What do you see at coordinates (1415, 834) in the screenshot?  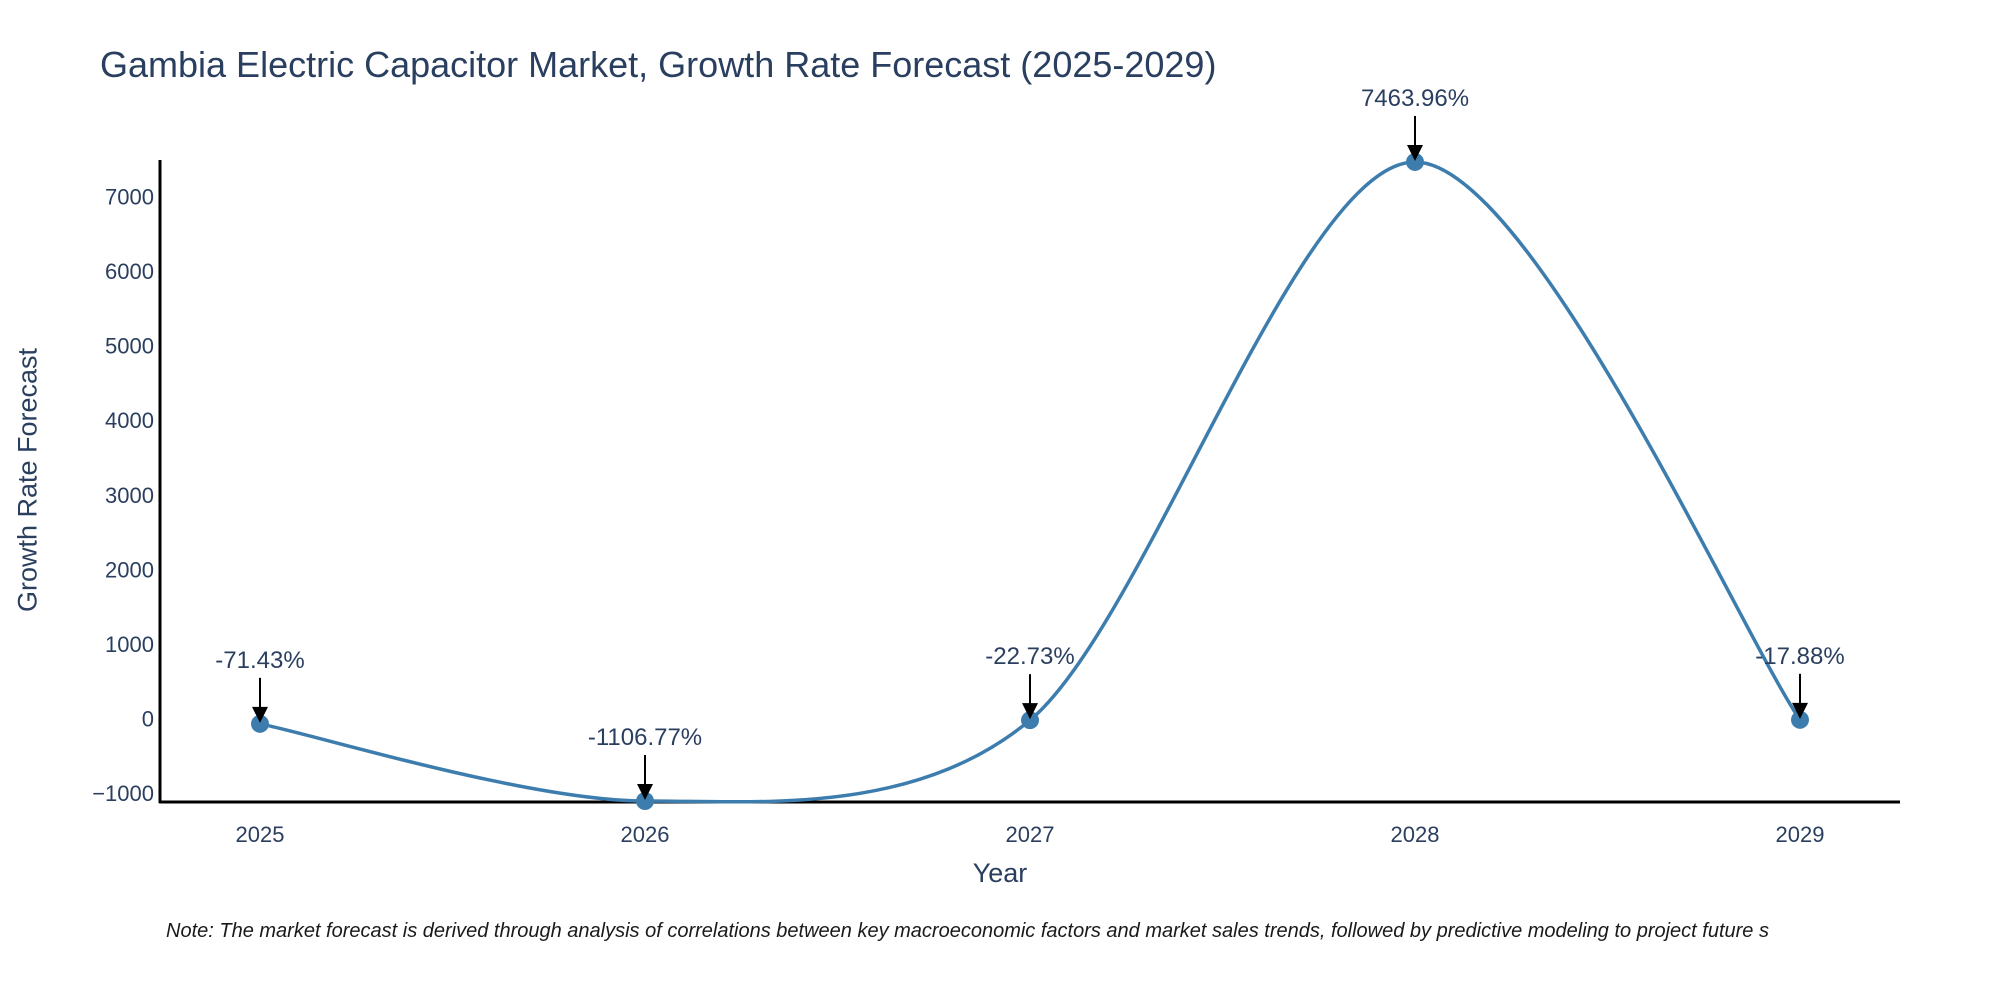 I see `x-tick-label: 2028` at bounding box center [1415, 834].